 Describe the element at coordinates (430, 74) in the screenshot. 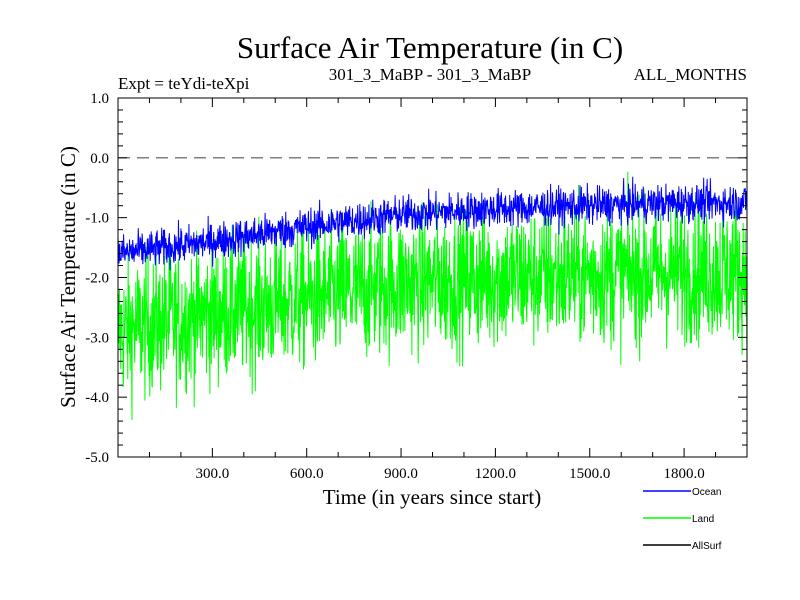

I see `chart-subtitle-center: 301_3_MaBP - 301_3_MaBP` at that location.